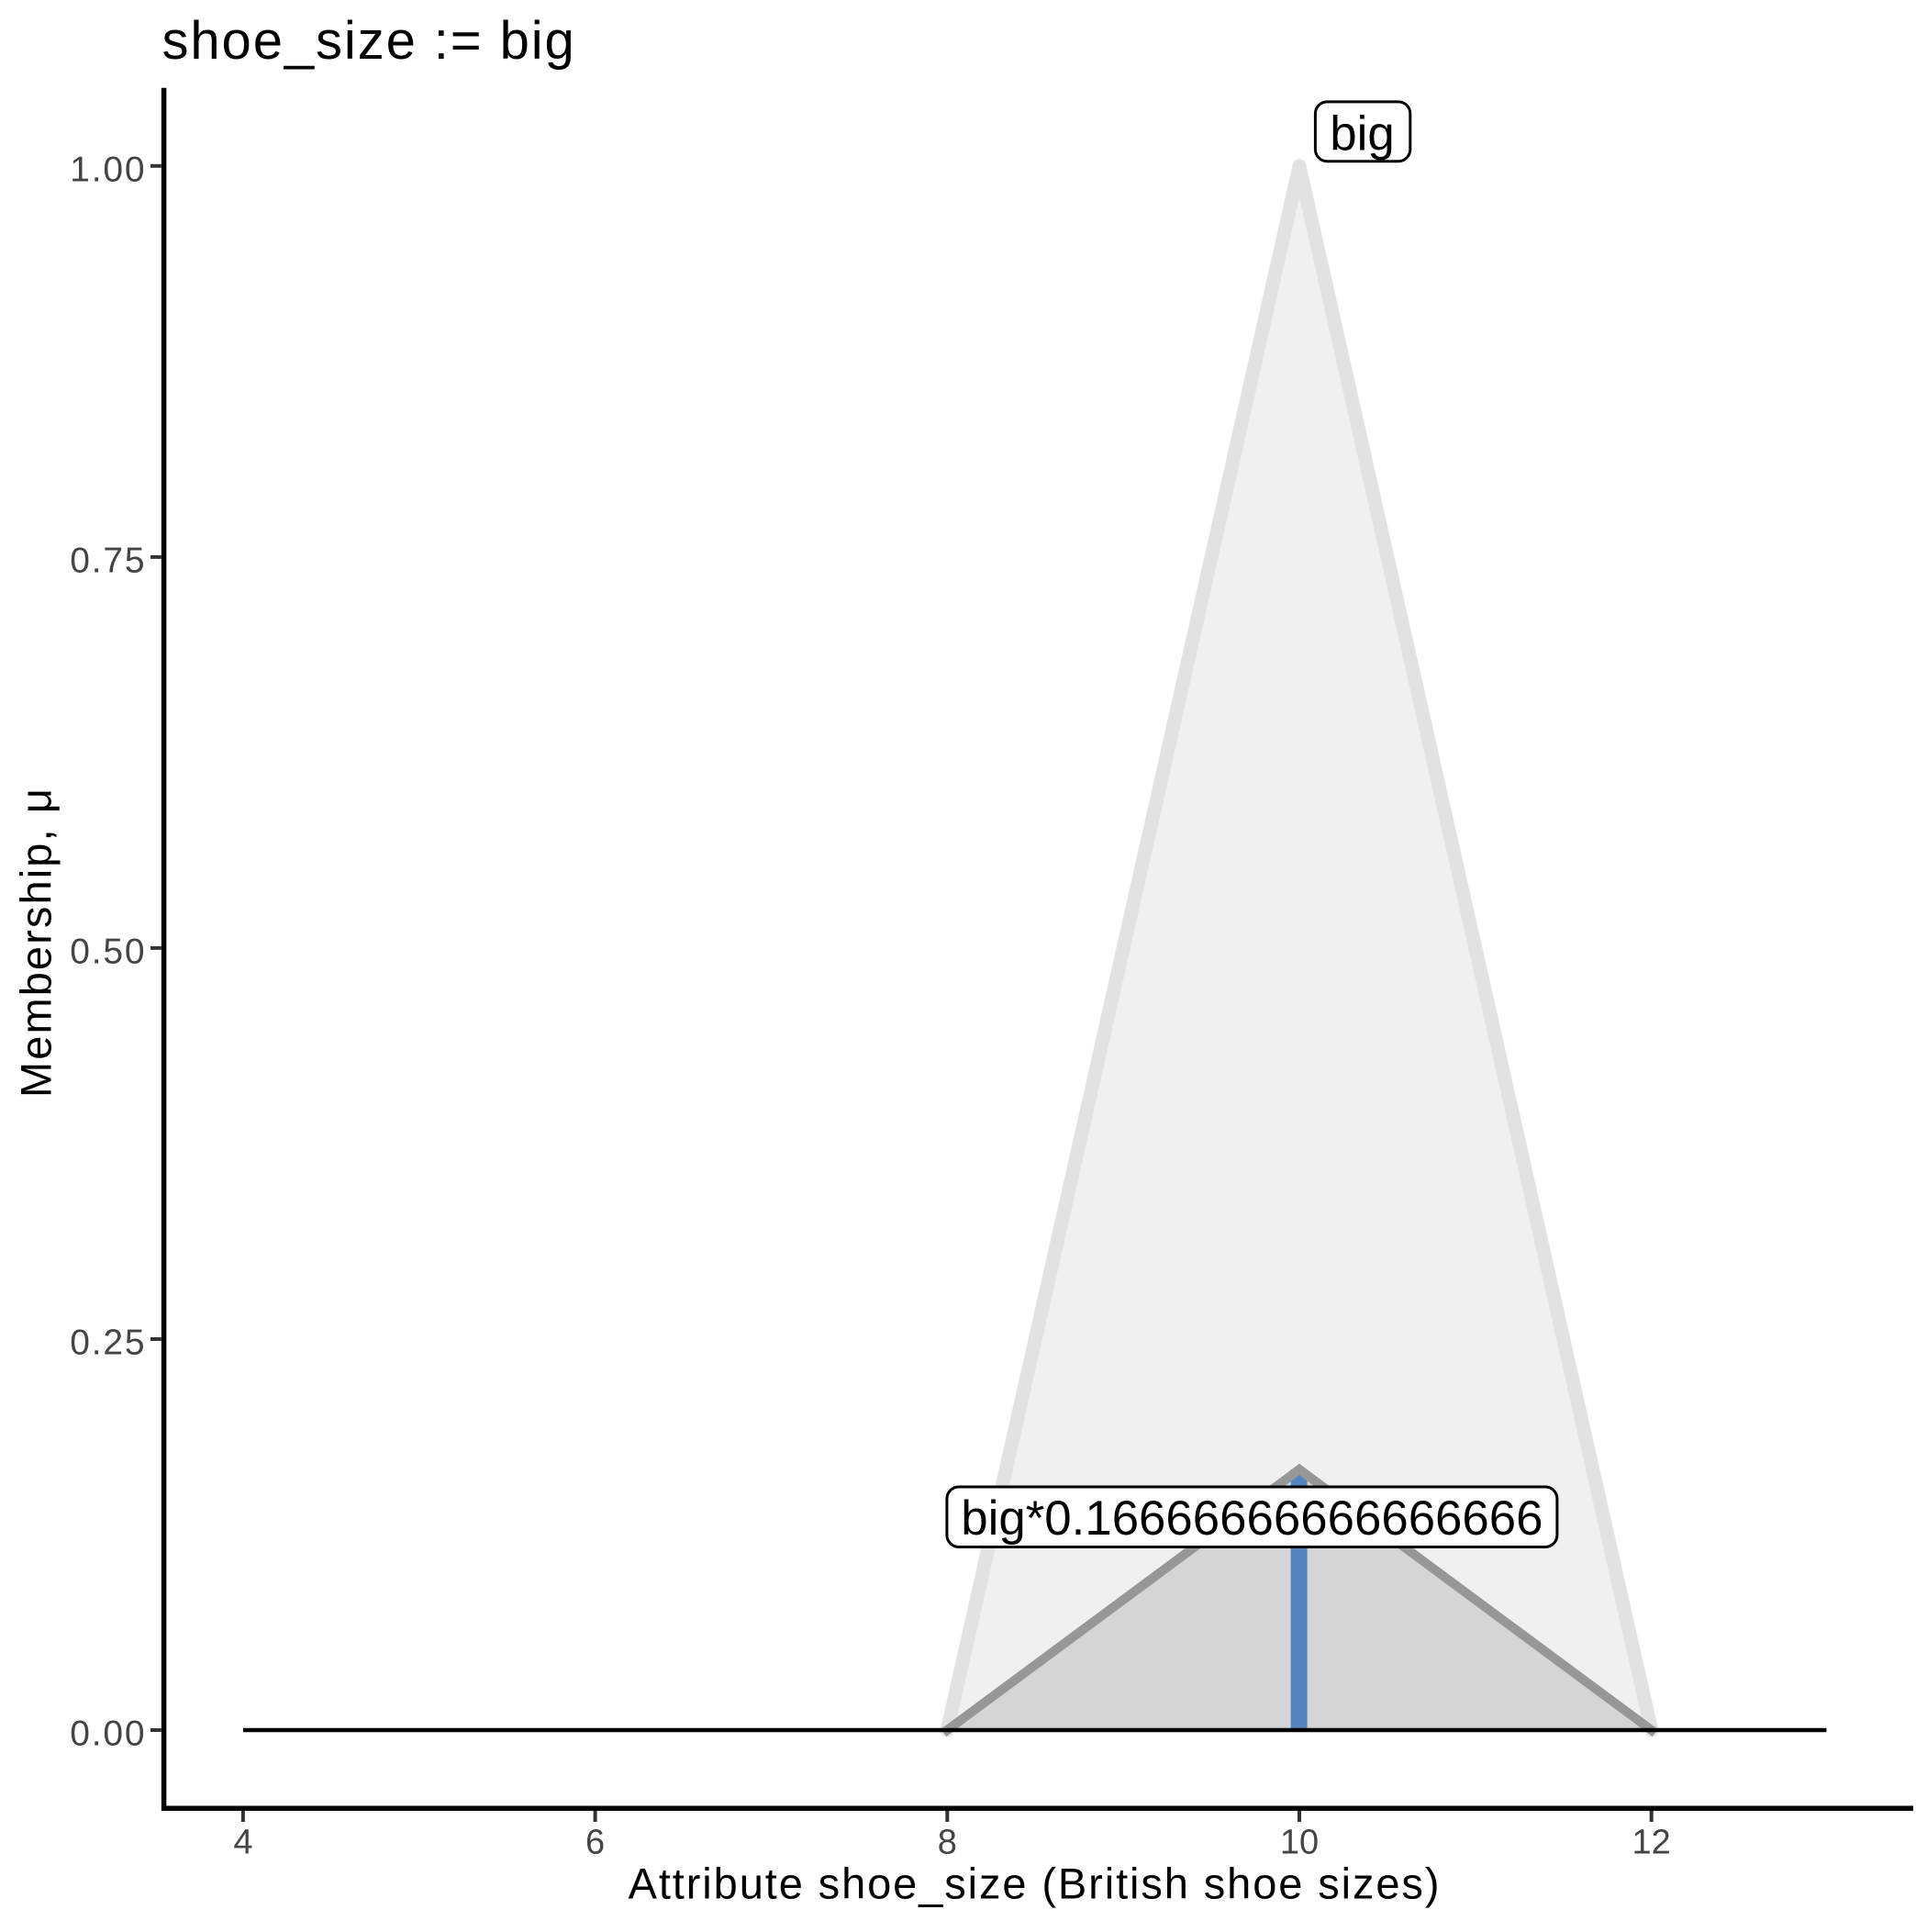 Image resolution: width=1927 pixels, height=1932 pixels. Describe the element at coordinates (595, 1842) in the screenshot. I see `svg-text: 6` at that location.